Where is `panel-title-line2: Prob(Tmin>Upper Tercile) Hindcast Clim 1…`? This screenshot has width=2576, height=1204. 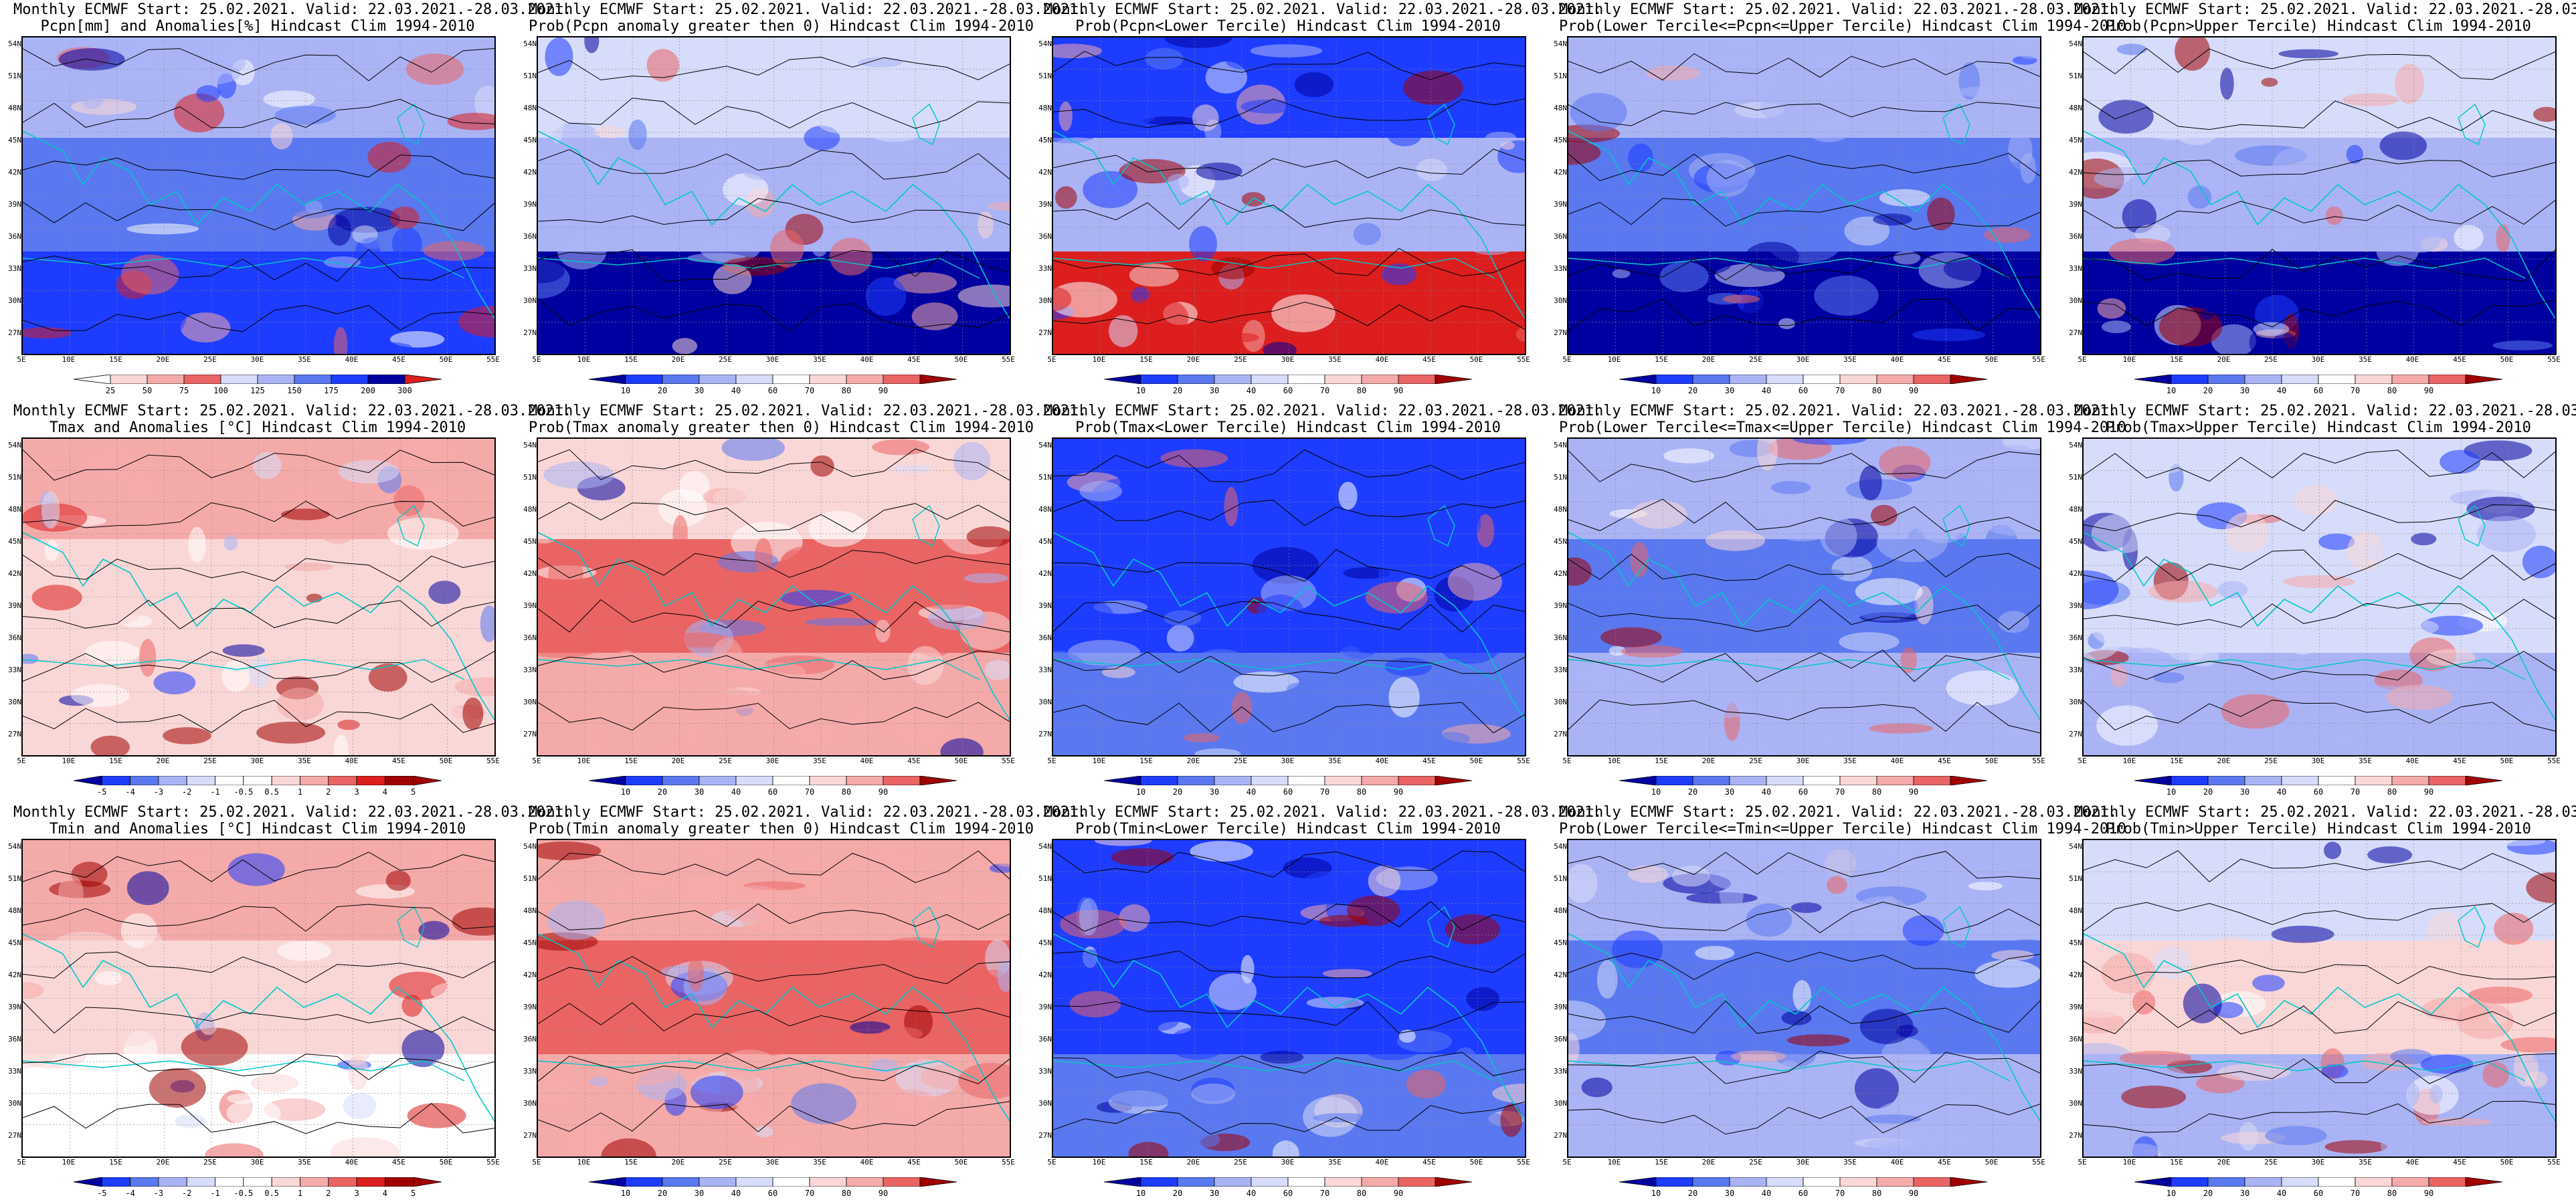
panel-title-line2: Prob(Tmin>Upper Tercile) Hindcast Clim 1… is located at coordinates (2318, 829).